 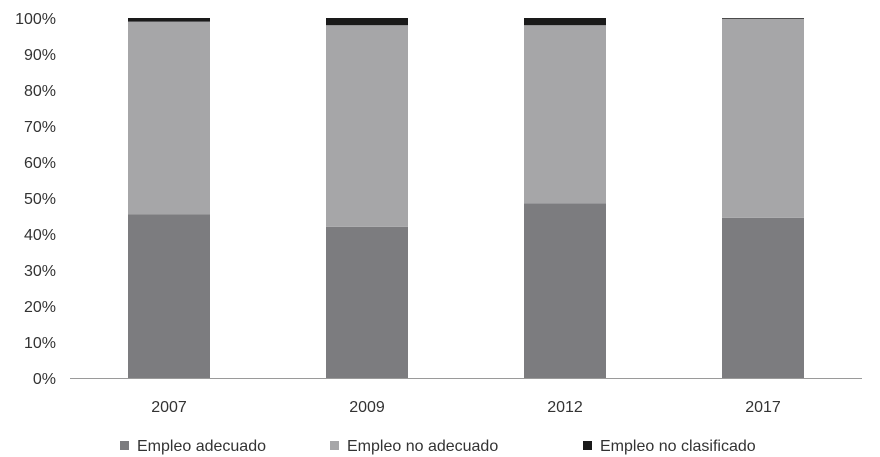 I want to click on y-tick-label: 50%, so click(x=40, y=199).